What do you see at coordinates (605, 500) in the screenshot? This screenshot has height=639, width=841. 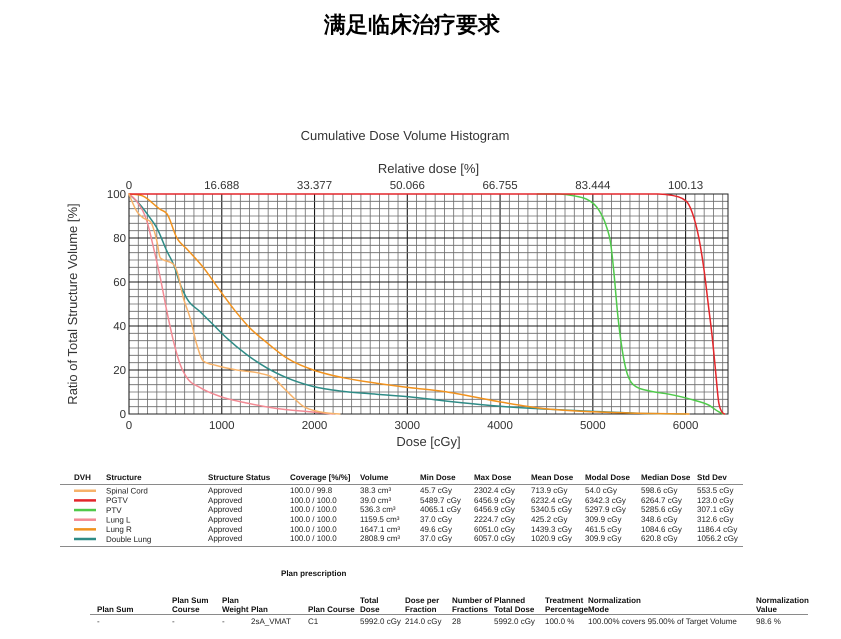 I see `text: 6342.3 cGy` at bounding box center [605, 500].